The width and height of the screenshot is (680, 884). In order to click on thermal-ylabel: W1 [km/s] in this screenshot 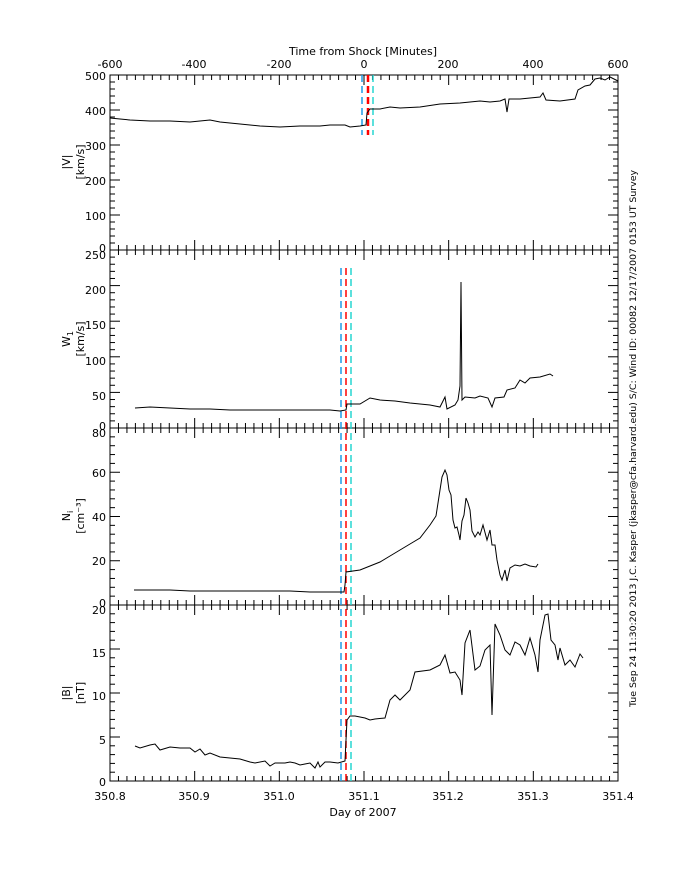, I will do `click(73, 338)`.